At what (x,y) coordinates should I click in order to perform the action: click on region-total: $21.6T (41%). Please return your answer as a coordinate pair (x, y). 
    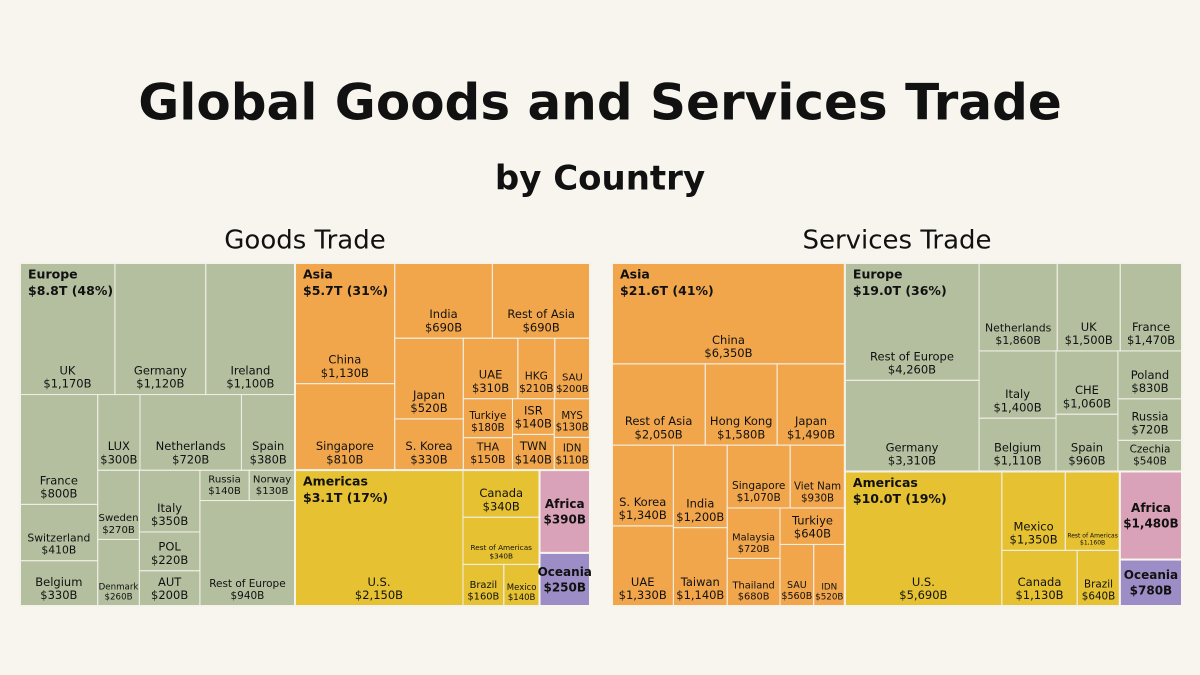
    Looking at the image, I should click on (667, 290).